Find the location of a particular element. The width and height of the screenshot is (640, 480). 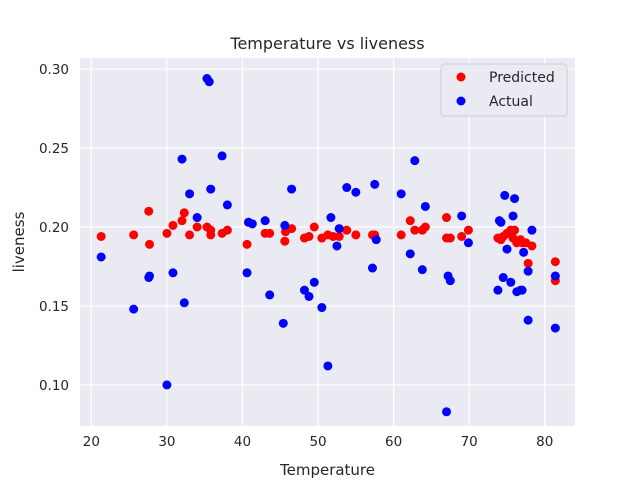

y-tick-label: 0.10 is located at coordinates (54, 386).